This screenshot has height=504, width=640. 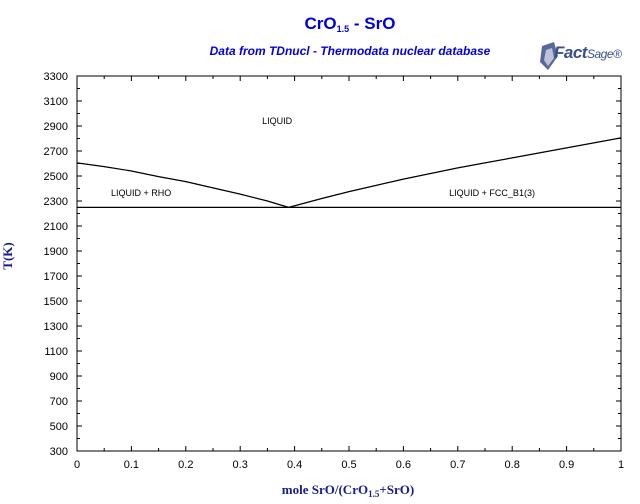 I want to click on y-tick-label: 900, so click(x=59, y=377).